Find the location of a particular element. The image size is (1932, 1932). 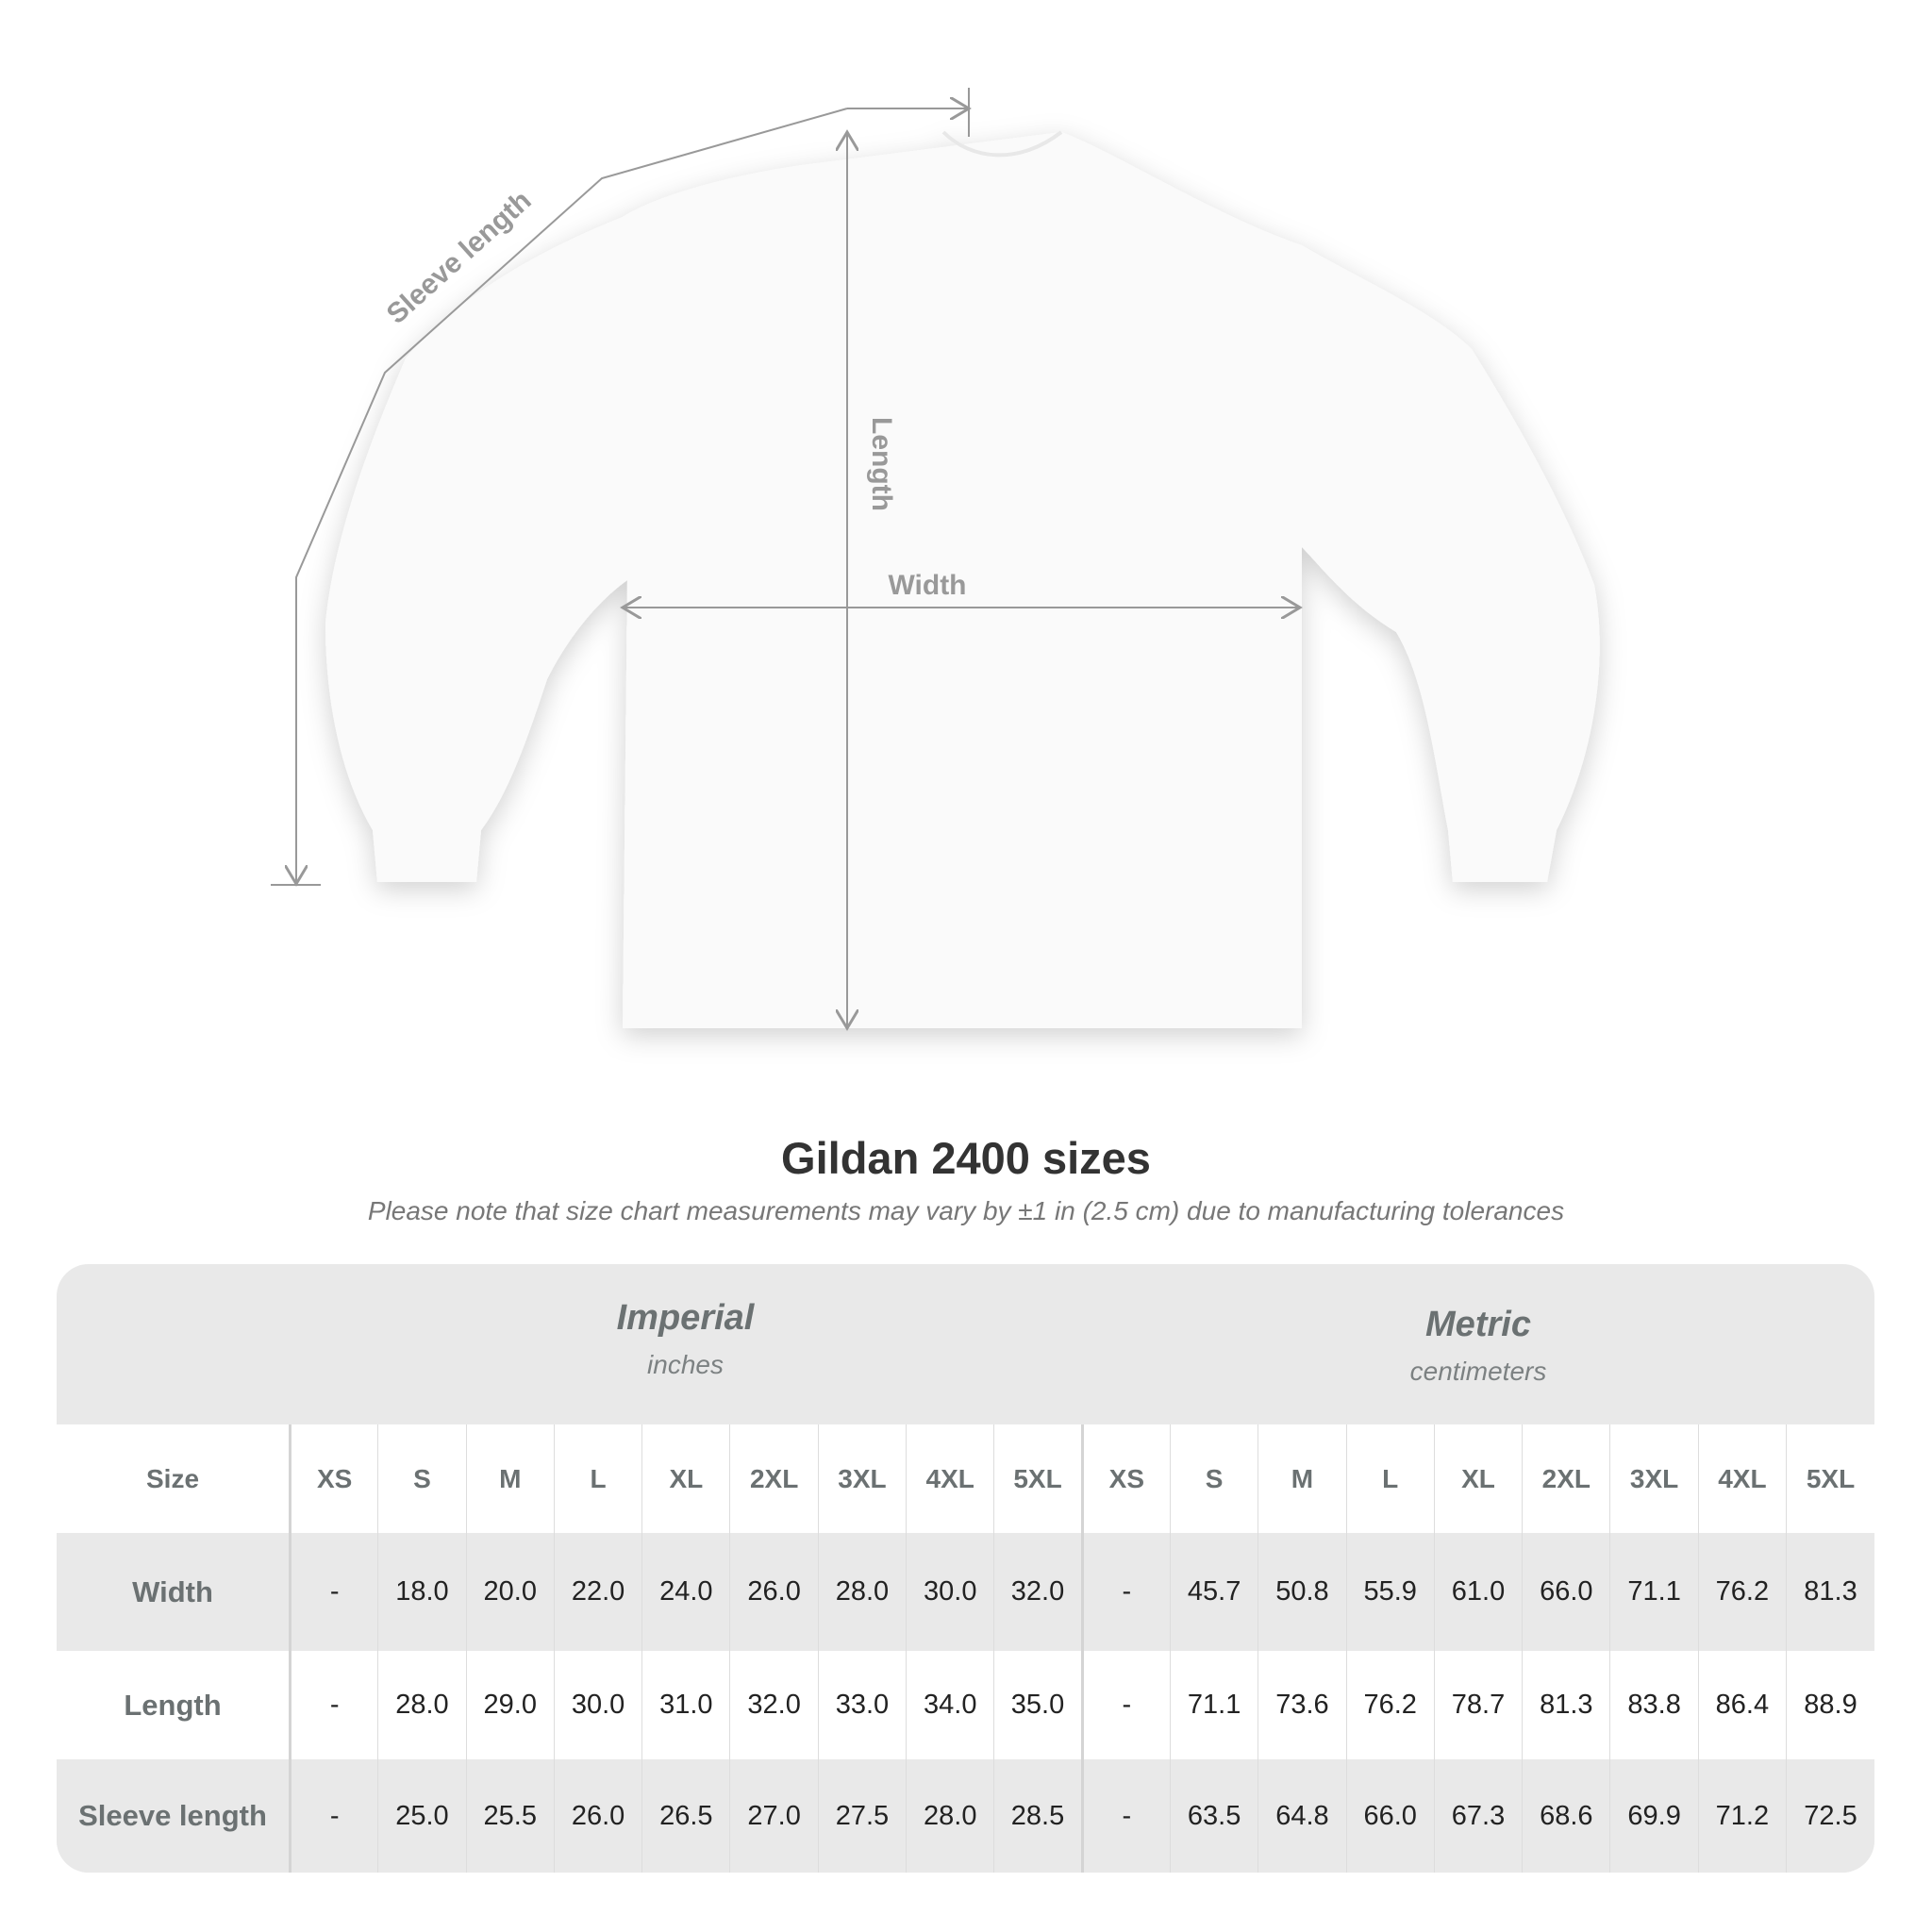

metric-cell: 61.0 is located at coordinates (1478, 1592).